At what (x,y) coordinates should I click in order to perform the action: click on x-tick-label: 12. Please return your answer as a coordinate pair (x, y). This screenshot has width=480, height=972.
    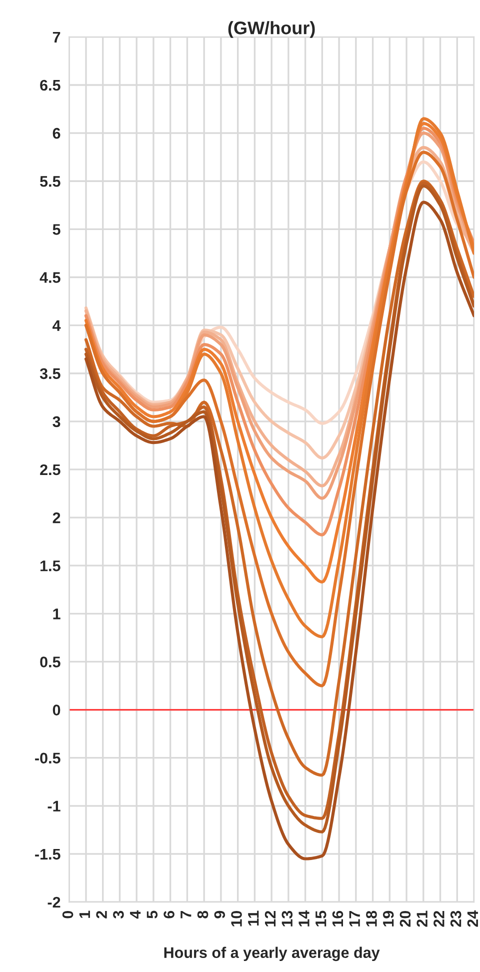
    Looking at the image, I should click on (270, 918).